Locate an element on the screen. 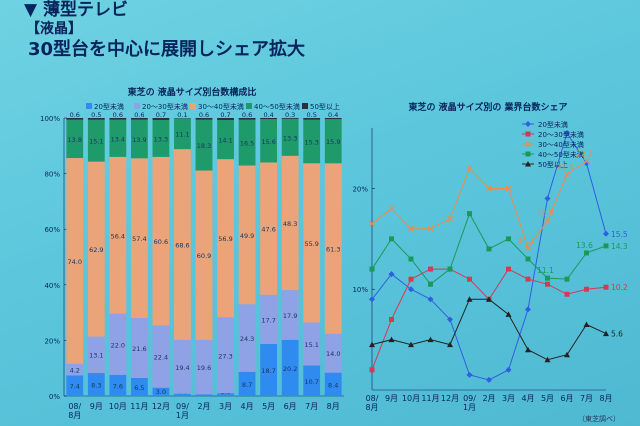 Image resolution: width=640 pixels, height=426 pixels. bar-data-label: 22.0 is located at coordinates (118, 345).